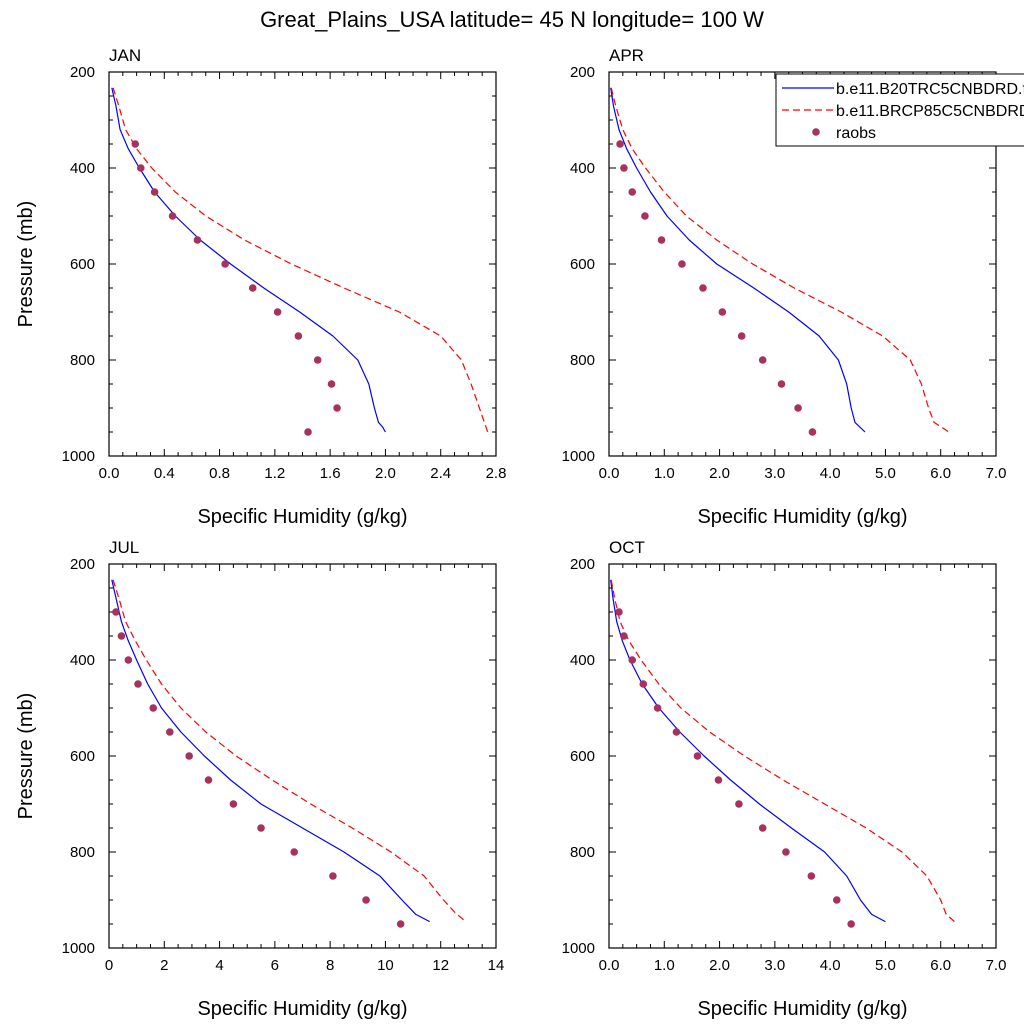 Image resolution: width=1024 pixels, height=1024 pixels. I want to click on x-tick-label: 7.0, so click(996, 965).